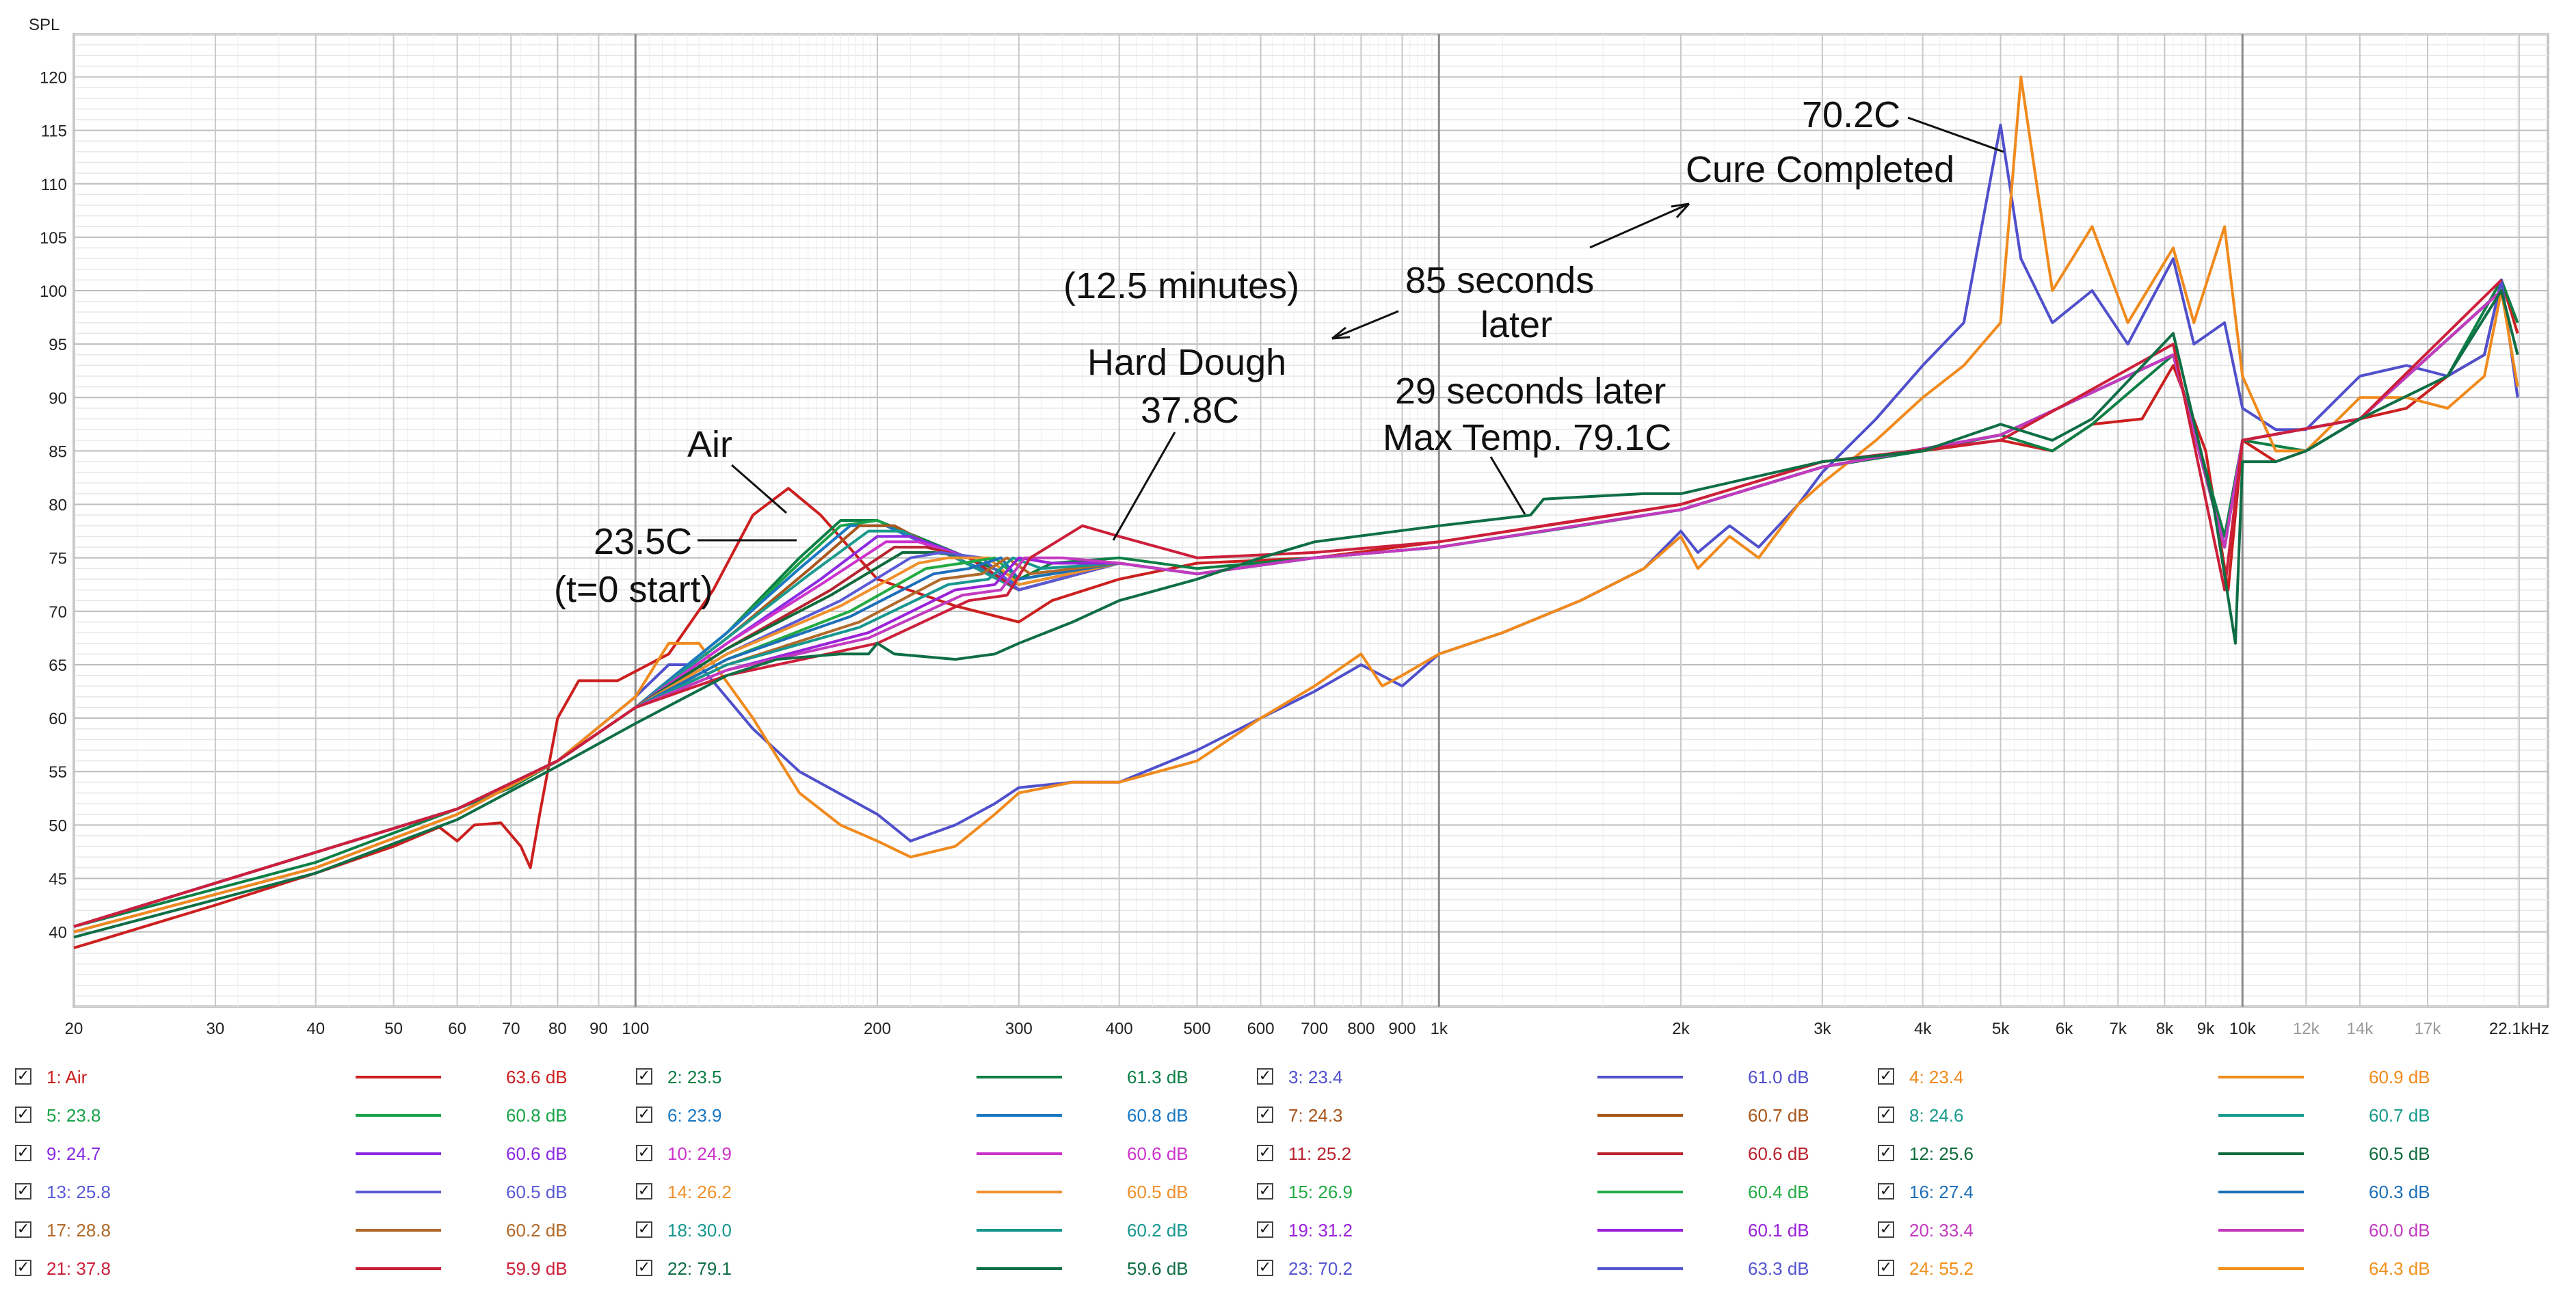  Describe the element at coordinates (311, 1115) in the screenshot. I see `legend-item: ✓ 5: 23.8 60.8 dB` at that location.